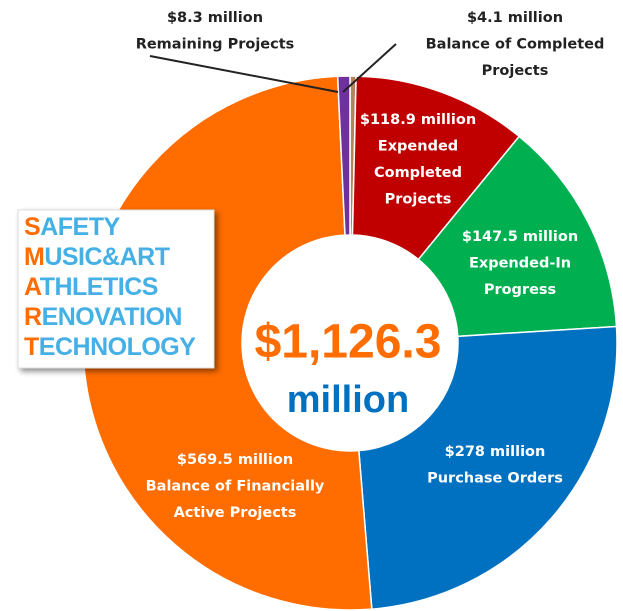  What do you see at coordinates (348, 342) in the screenshot?
I see `center-total: $1,126.3` at bounding box center [348, 342].